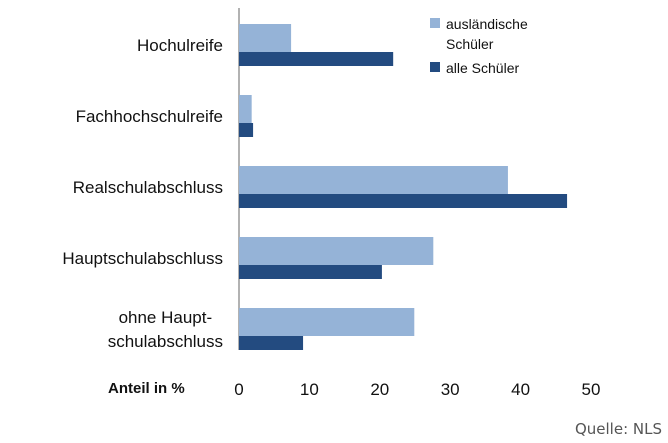  What do you see at coordinates (146, 388) in the screenshot?
I see `x-axis-label: Anteil in %` at bounding box center [146, 388].